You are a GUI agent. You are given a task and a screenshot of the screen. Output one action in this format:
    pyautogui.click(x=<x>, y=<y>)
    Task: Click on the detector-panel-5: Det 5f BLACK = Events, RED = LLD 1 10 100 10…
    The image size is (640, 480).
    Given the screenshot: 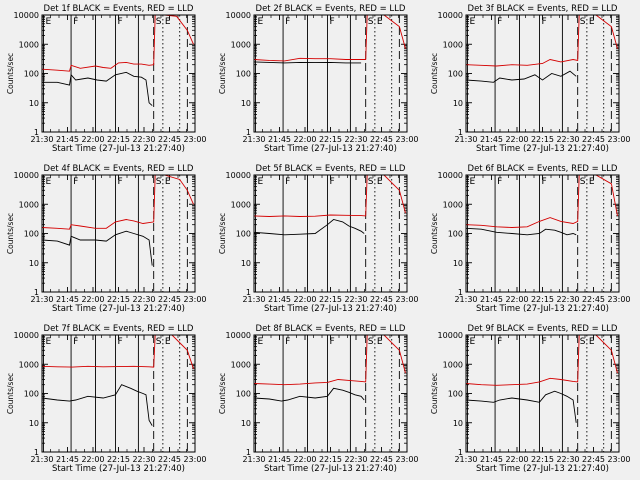 What is the action you would take?
    pyautogui.click(x=318, y=239)
    